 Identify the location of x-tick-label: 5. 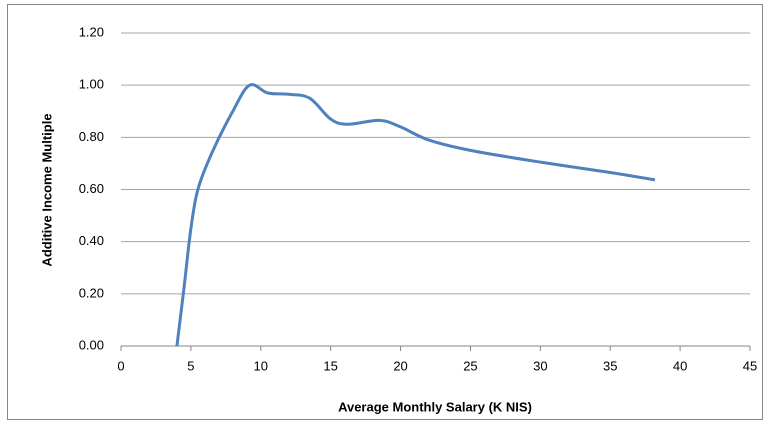
(190, 365).